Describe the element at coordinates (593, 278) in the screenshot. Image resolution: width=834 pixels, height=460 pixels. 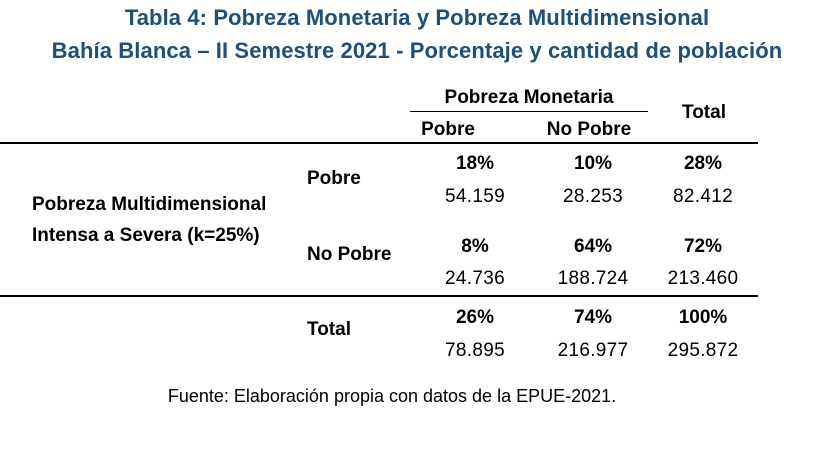
I see `cell-nopobre-nopobre-n: 188.724` at that location.